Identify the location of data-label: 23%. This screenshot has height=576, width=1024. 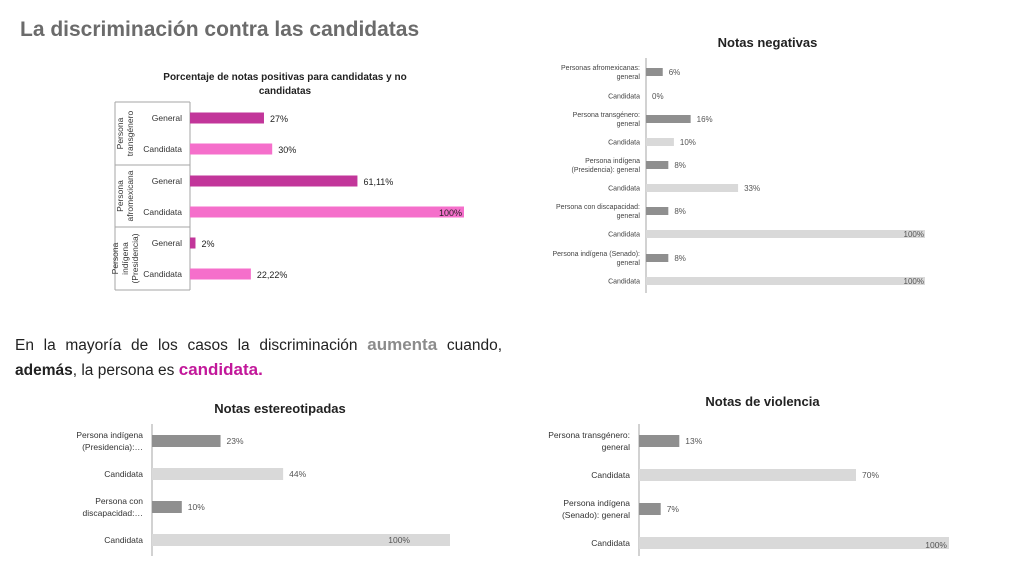
(235, 441).